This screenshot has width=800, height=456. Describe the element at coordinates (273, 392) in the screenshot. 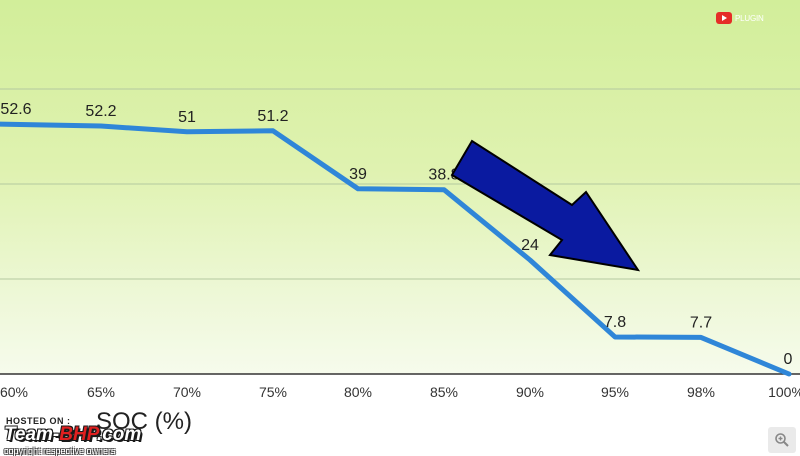

I see `x-tick-label: 75%` at that location.